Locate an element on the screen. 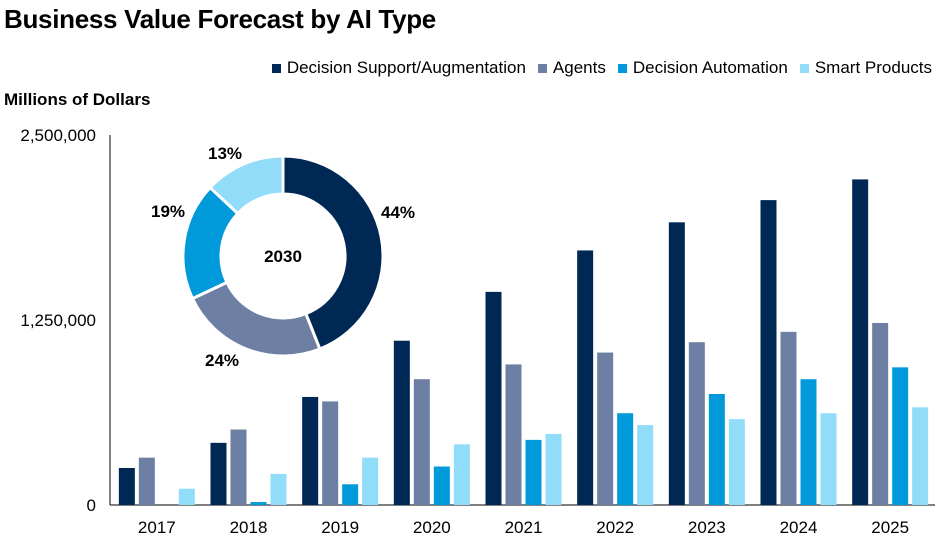 The width and height of the screenshot is (942, 543). legend-item-decision-automation: Decision Automation is located at coordinates (702, 68).